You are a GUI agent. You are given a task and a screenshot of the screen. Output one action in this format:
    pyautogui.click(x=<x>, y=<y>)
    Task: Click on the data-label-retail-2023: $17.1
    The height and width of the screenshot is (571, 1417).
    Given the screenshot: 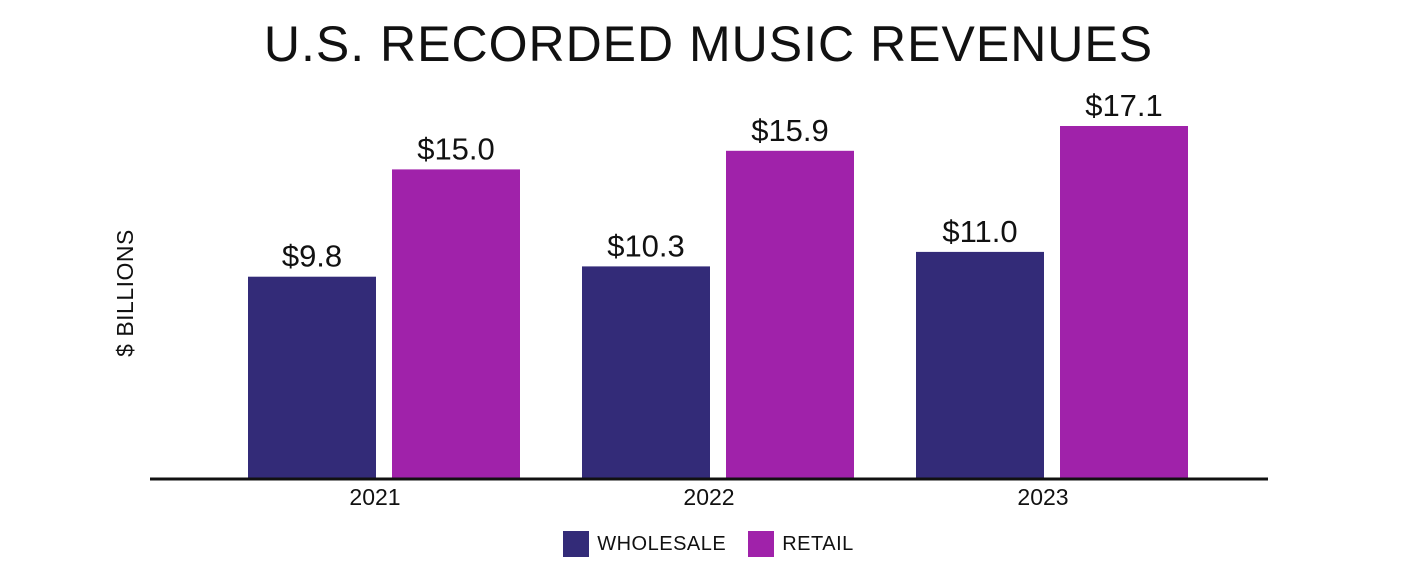 What is the action you would take?
    pyautogui.click(x=1124, y=105)
    